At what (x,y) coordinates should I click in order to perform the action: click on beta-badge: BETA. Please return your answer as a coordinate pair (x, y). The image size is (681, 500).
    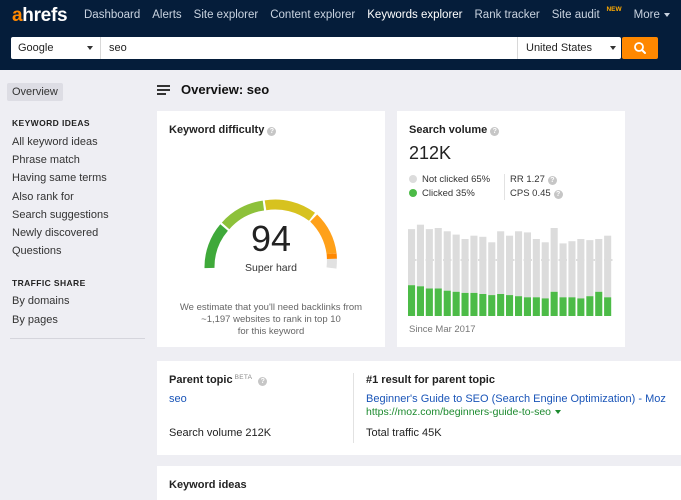
    Looking at the image, I should click on (243, 377).